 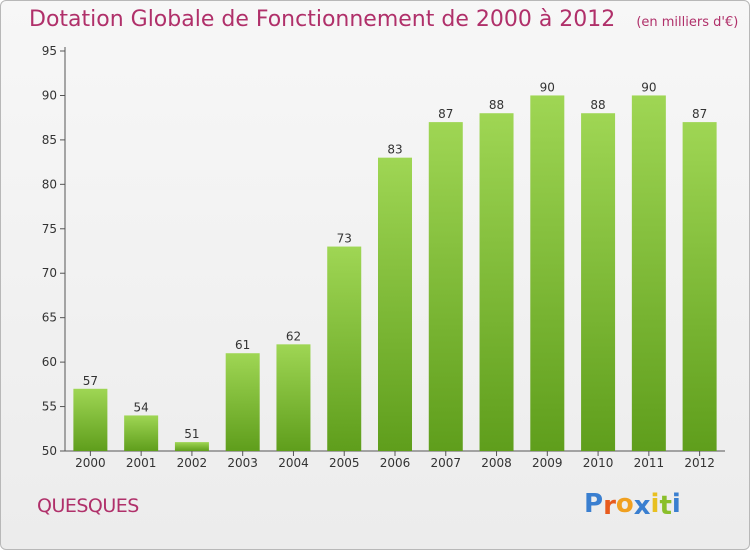 What do you see at coordinates (594, 504) in the screenshot?
I see `logo-letter: P` at bounding box center [594, 504].